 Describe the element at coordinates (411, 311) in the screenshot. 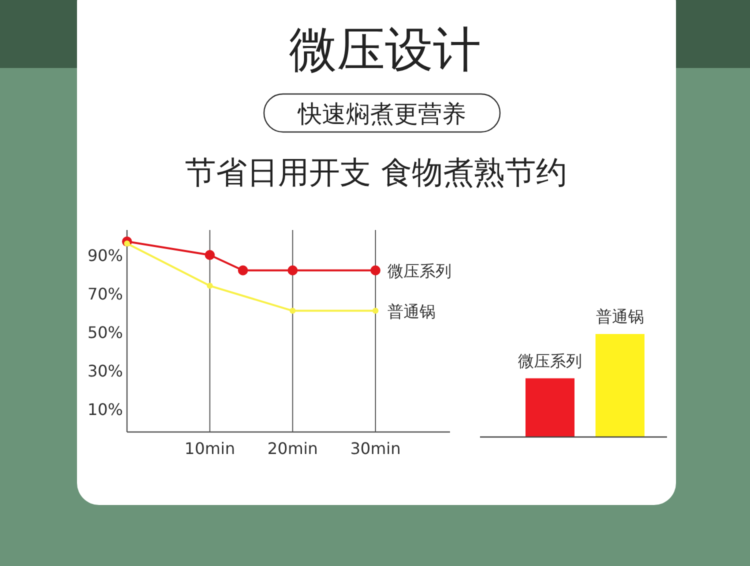

I see `series-label: 普通锅` at that location.